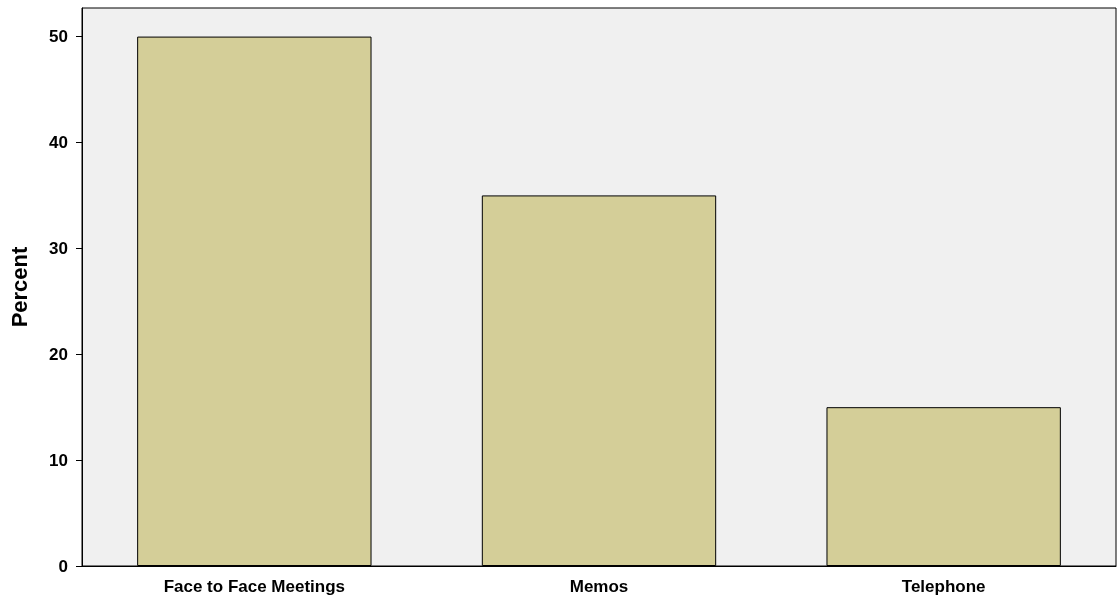 Image resolution: width=1117 pixels, height=600 pixels. Describe the element at coordinates (63, 566) in the screenshot. I see `y-tick-label: 0` at that location.